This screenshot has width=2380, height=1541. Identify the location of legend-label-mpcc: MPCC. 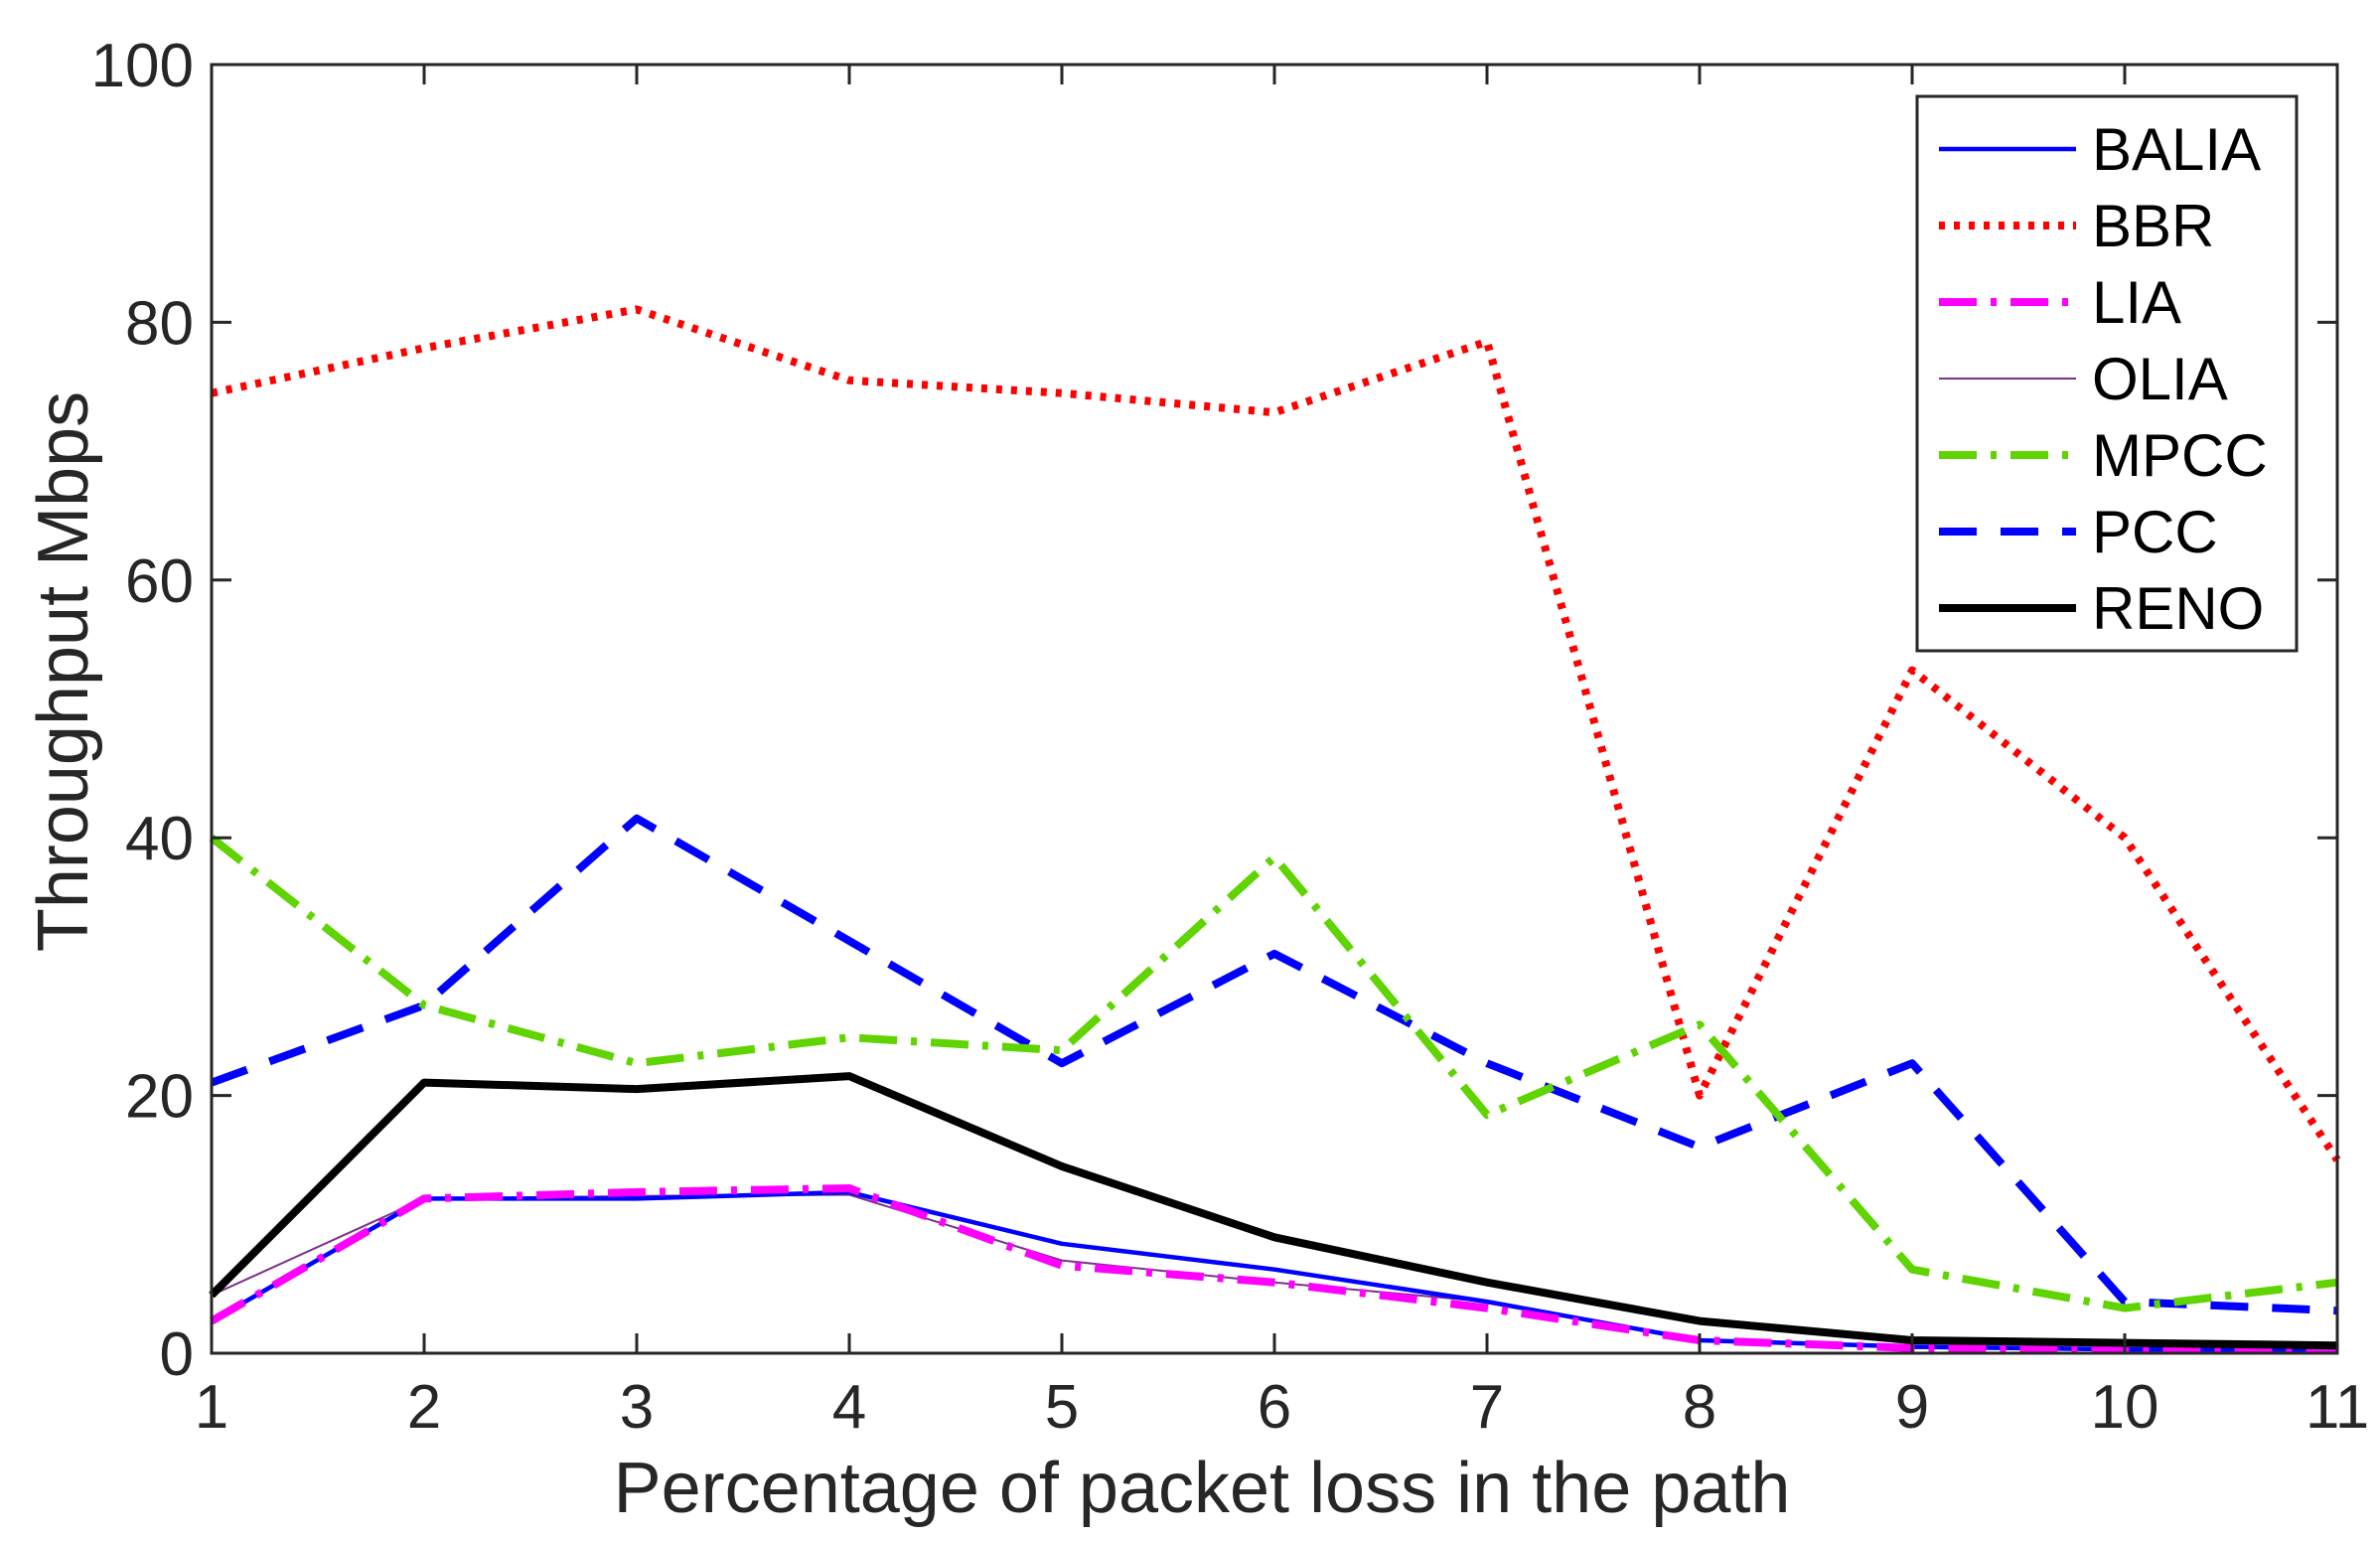
(2180, 455).